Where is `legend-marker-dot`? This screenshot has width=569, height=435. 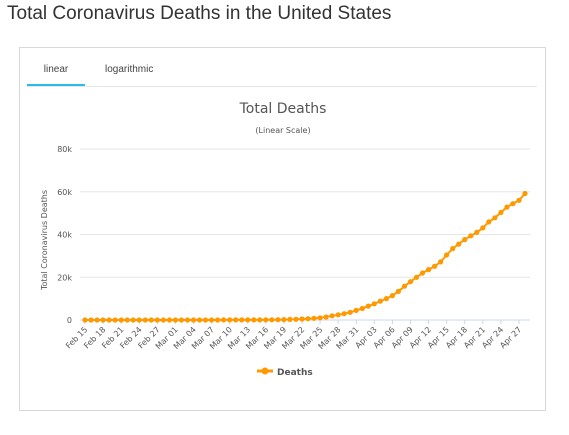
legend-marker-dot is located at coordinates (265, 371).